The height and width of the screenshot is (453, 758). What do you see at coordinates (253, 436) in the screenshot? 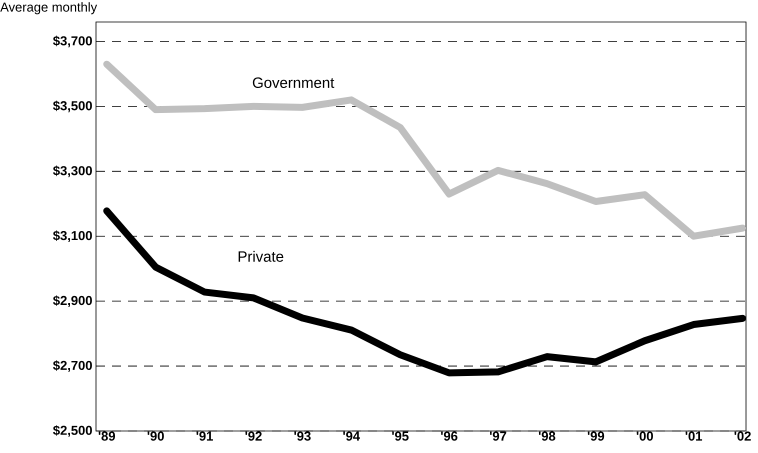
I see `x-tick-label: '92` at bounding box center [253, 436].